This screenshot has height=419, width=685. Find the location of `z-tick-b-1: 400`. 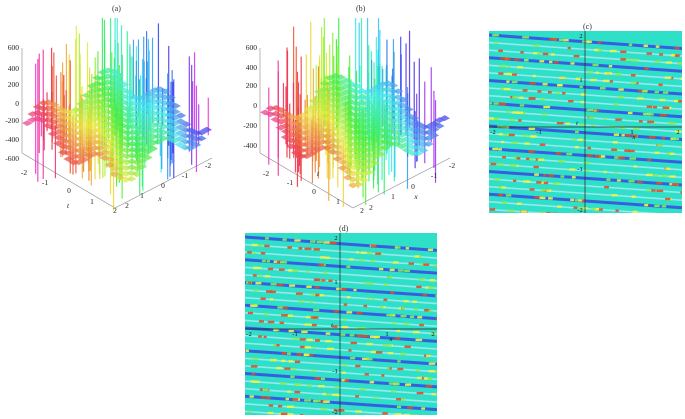

z-tick-b-1: 400 is located at coordinates (252, 67).